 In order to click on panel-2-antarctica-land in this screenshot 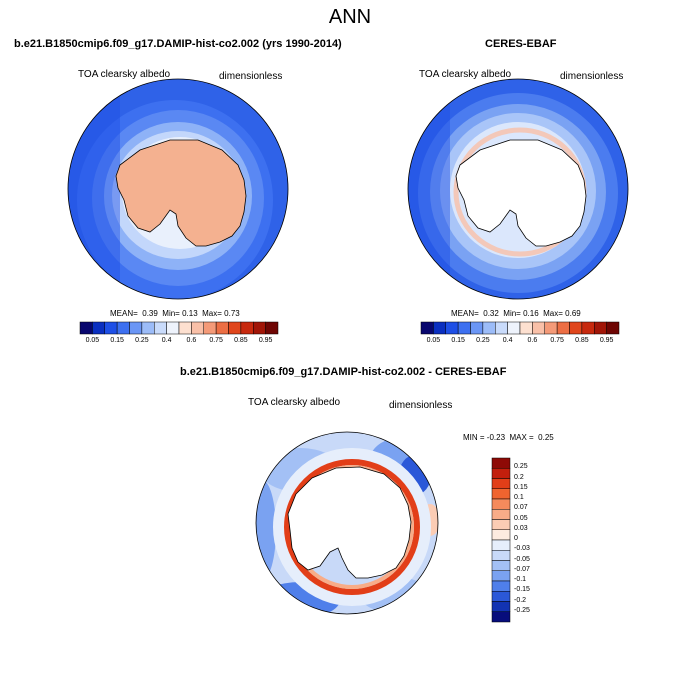, I will do `click(521, 193)`.